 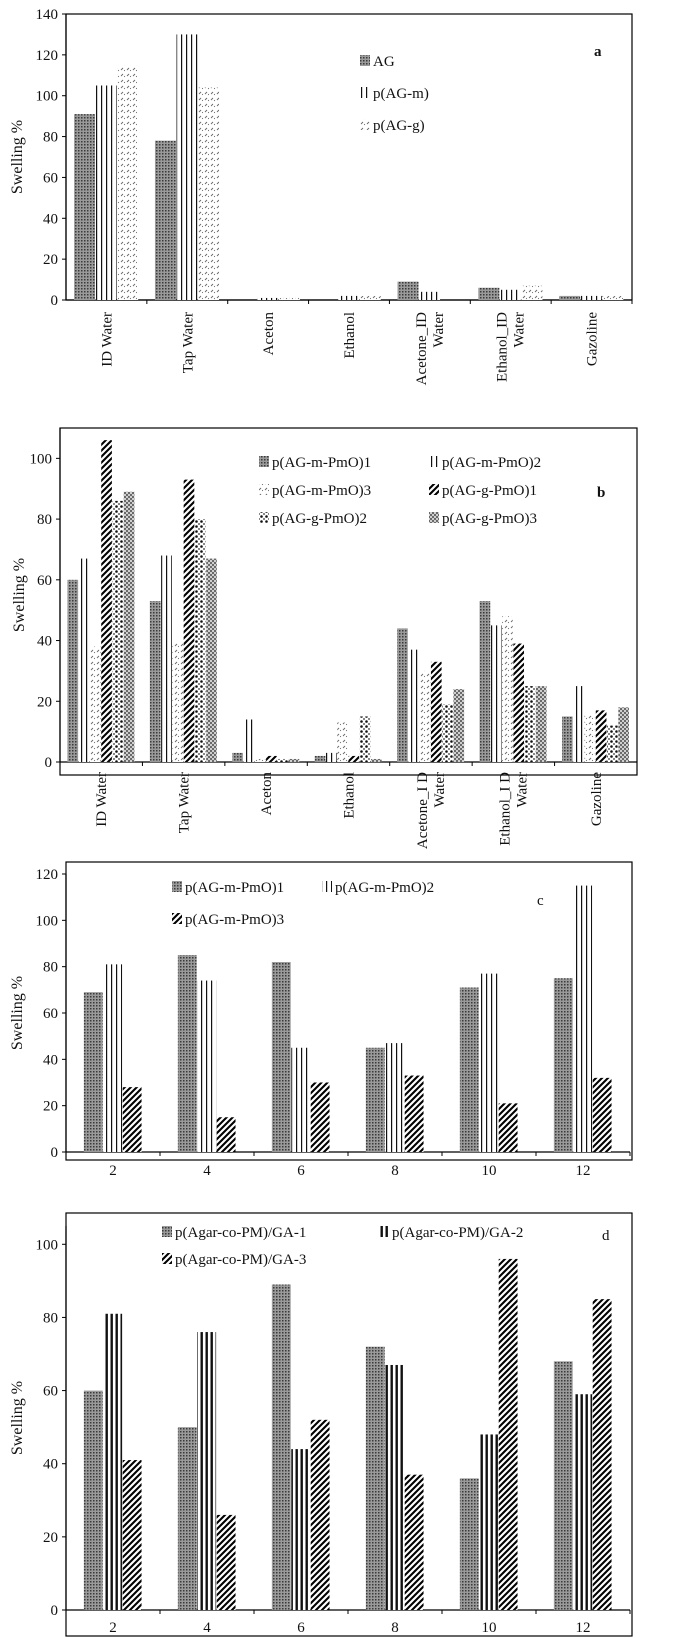 I want to click on x-category-label-line: Acetone_I D, so click(x=423, y=810).